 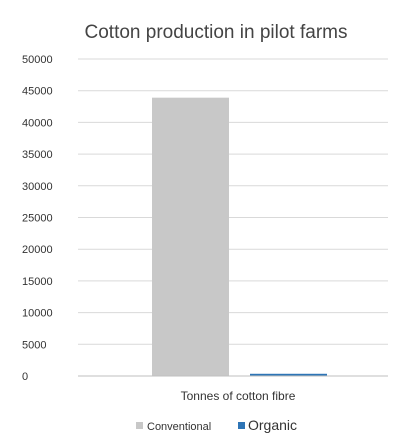 I want to click on y-tick-label: 5000, so click(x=34, y=345).